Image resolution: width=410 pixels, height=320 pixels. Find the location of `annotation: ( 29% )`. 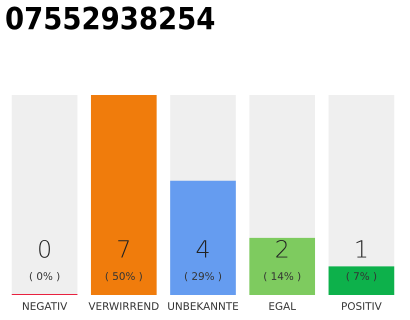

annotation: ( 29% ) is located at coordinates (203, 277).